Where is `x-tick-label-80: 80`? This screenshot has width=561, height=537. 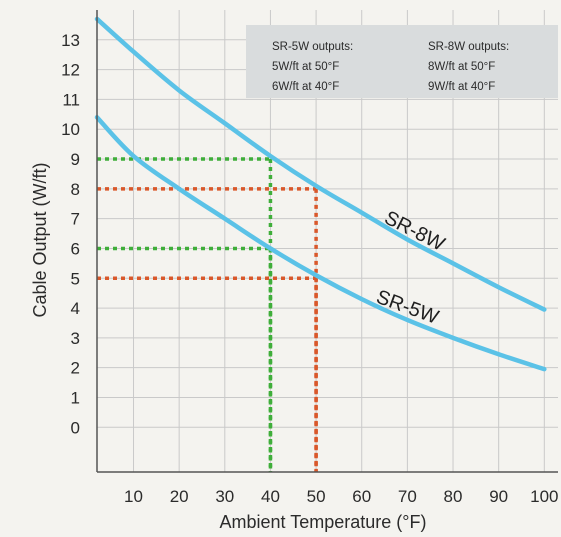
x-tick-label-80: 80 is located at coordinates (453, 496).